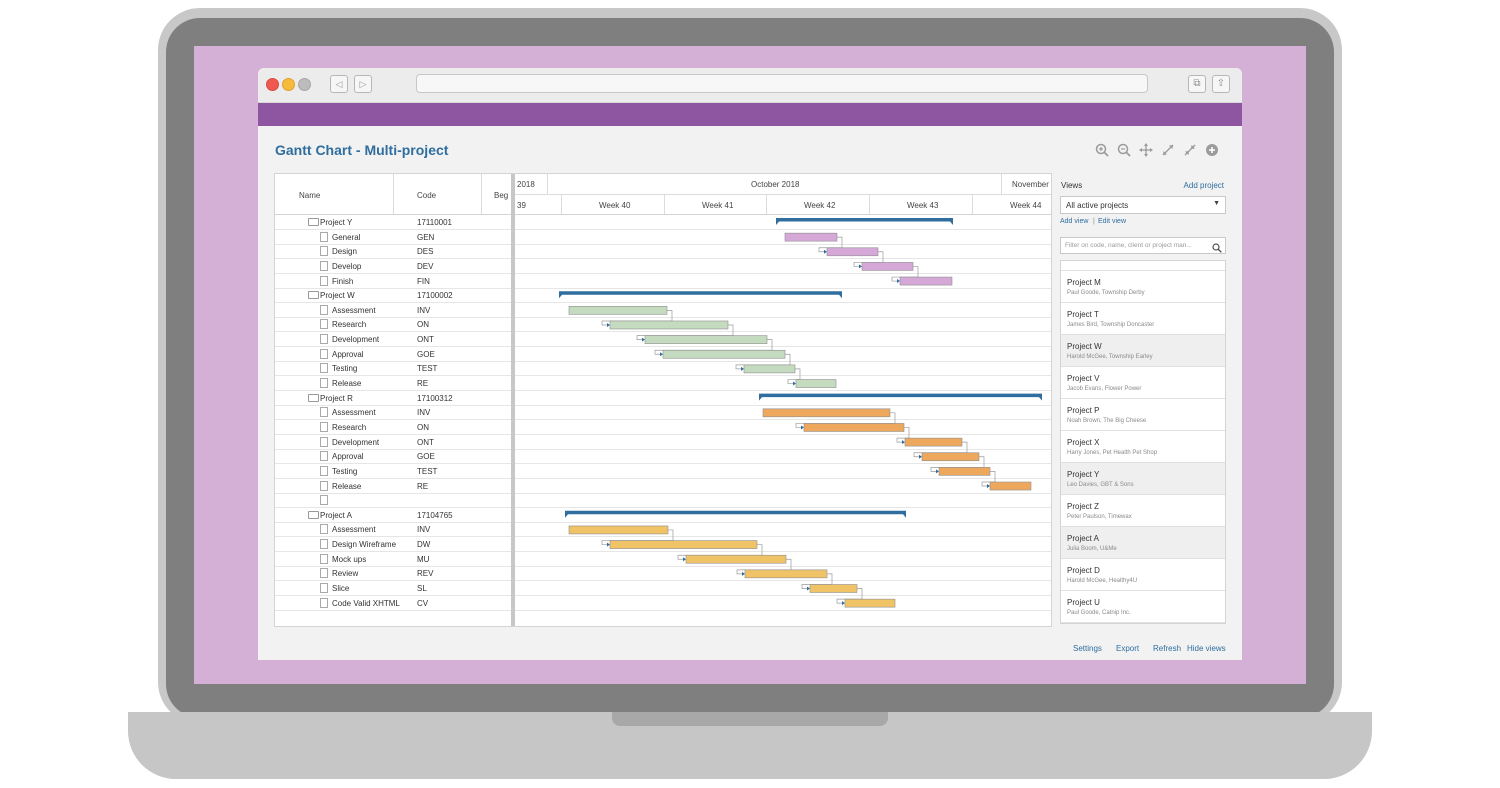 This screenshot has width=1500, height=788. What do you see at coordinates (663, 266) in the screenshot?
I see `task-row: Develop DEV` at bounding box center [663, 266].